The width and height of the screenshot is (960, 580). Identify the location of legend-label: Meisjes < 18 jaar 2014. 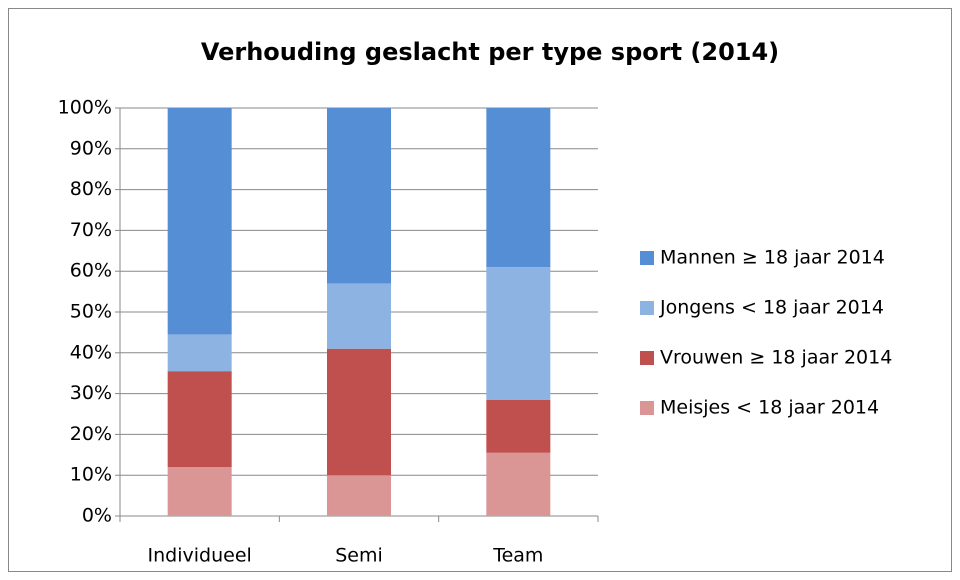
(769, 408).